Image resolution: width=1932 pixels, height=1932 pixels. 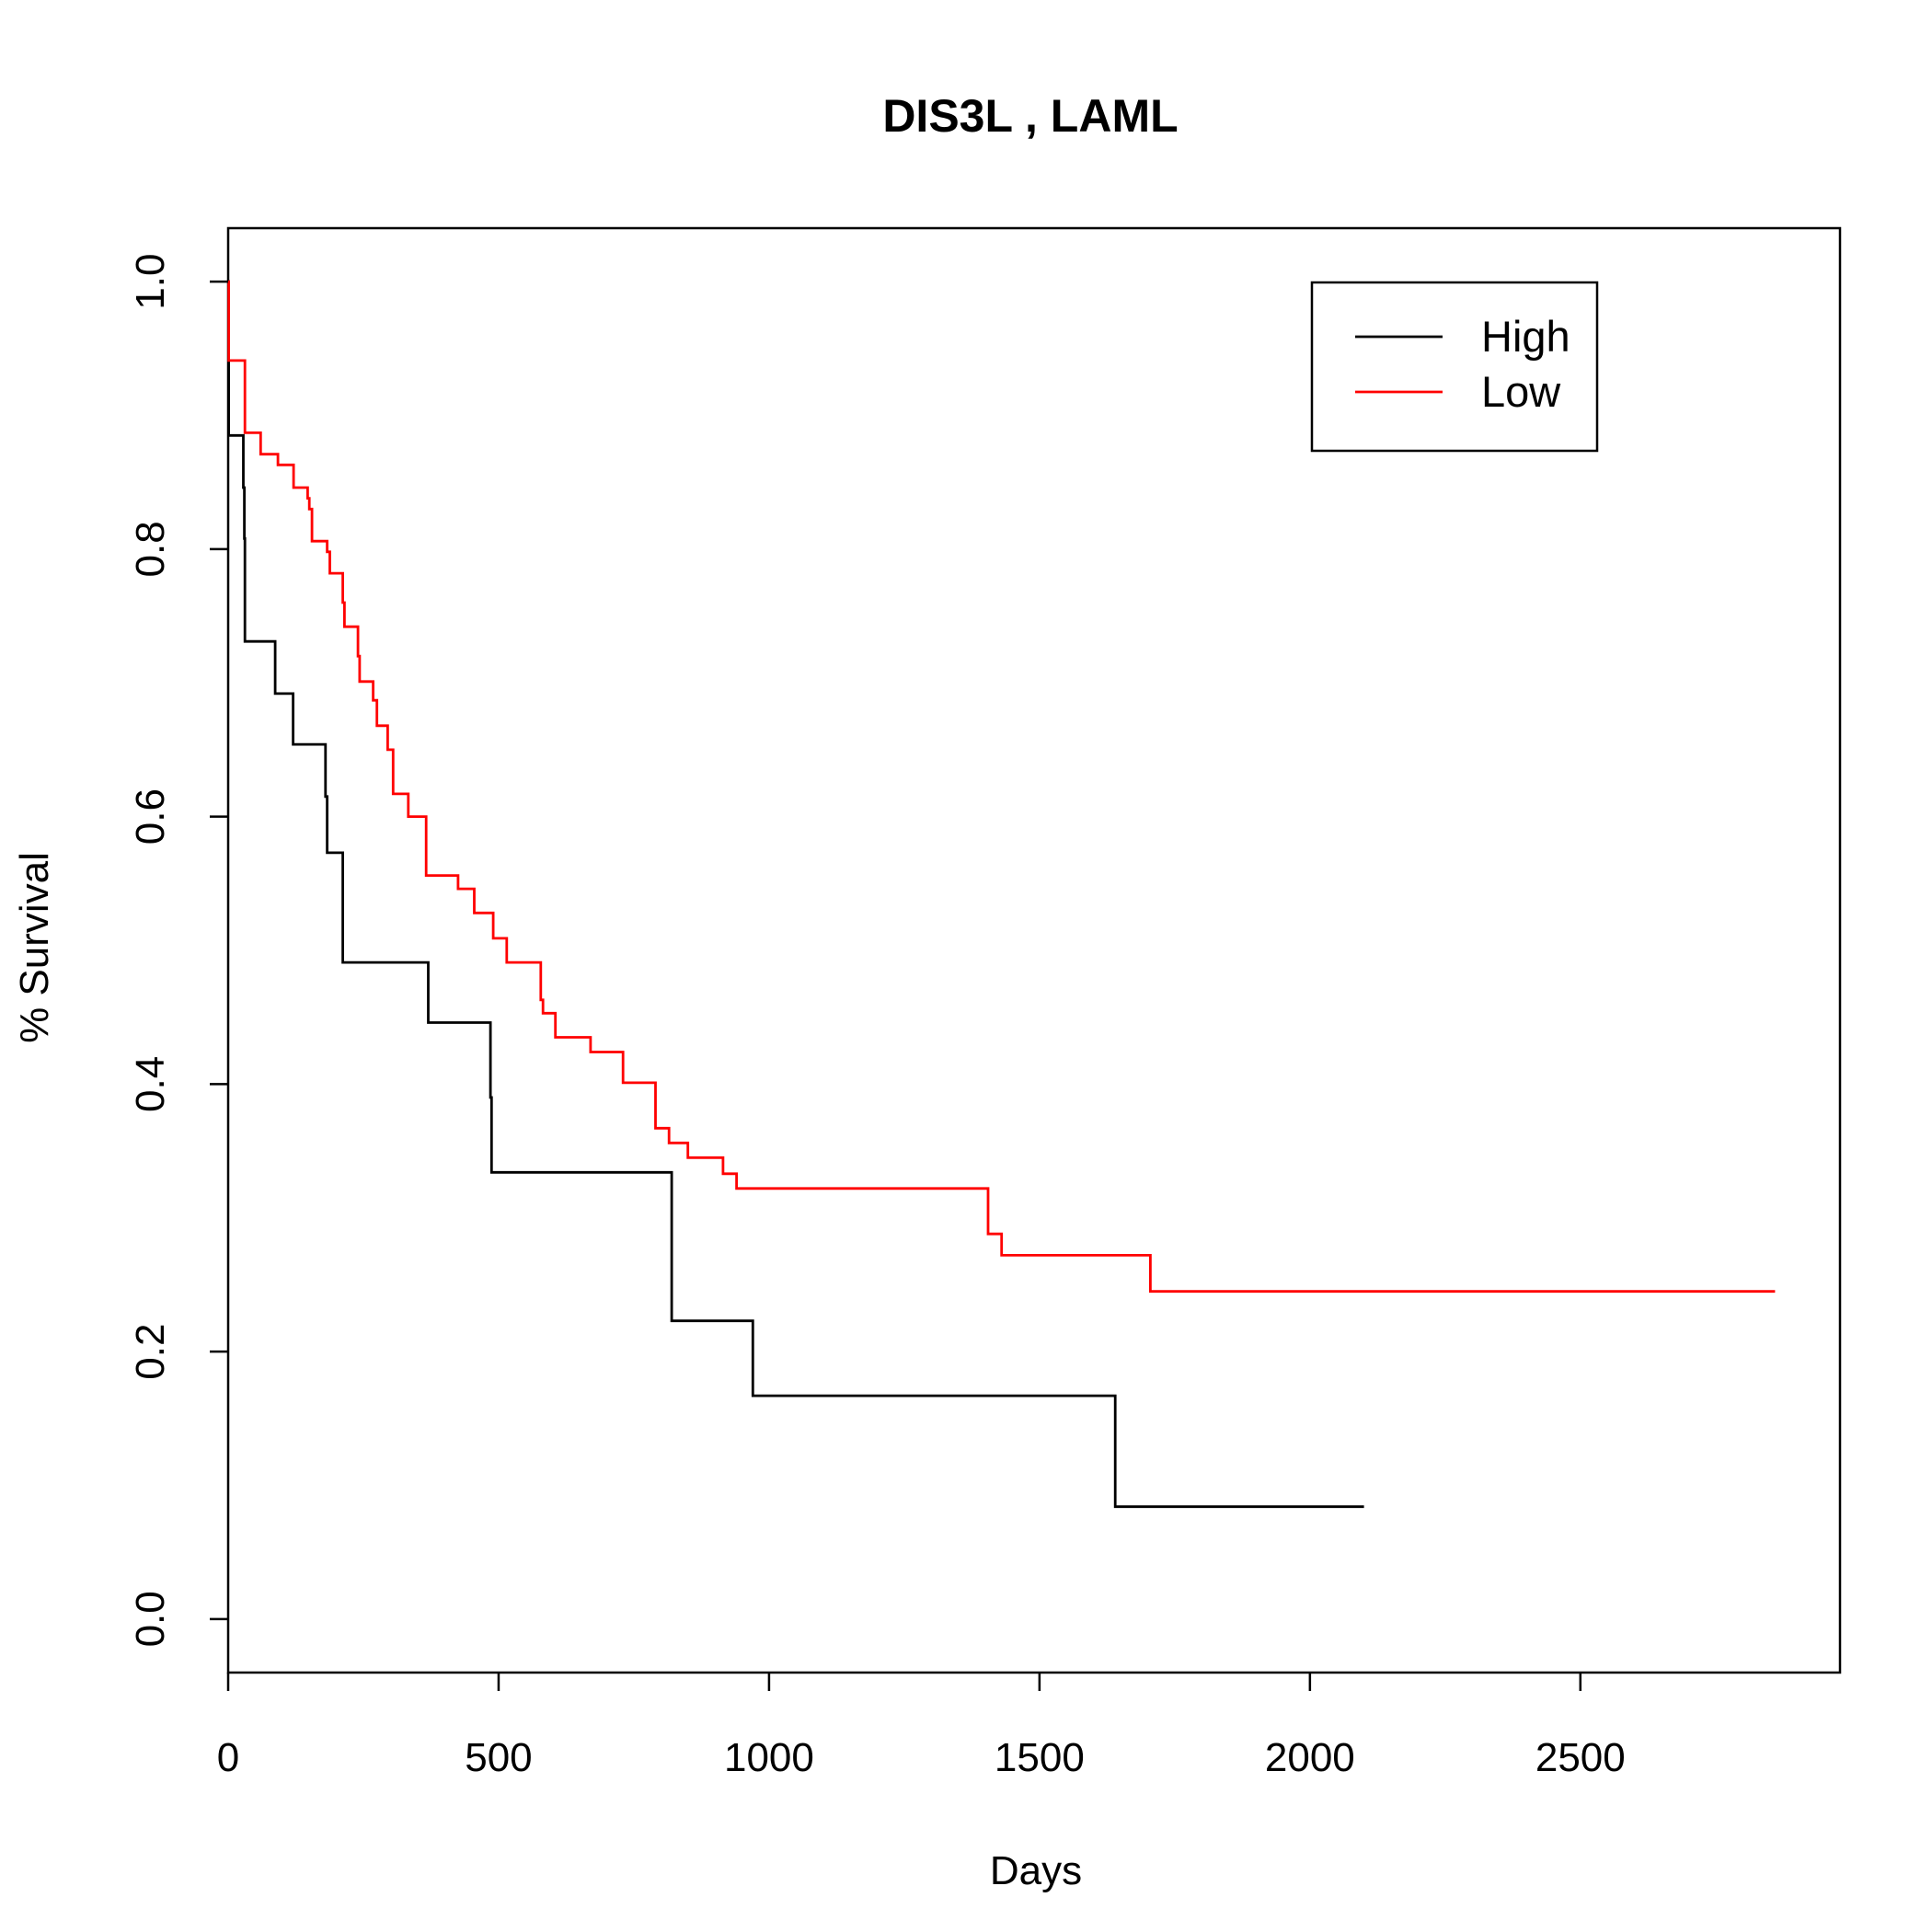 What do you see at coordinates (34, 947) in the screenshot?
I see `y-axis-label: % Survival` at bounding box center [34, 947].